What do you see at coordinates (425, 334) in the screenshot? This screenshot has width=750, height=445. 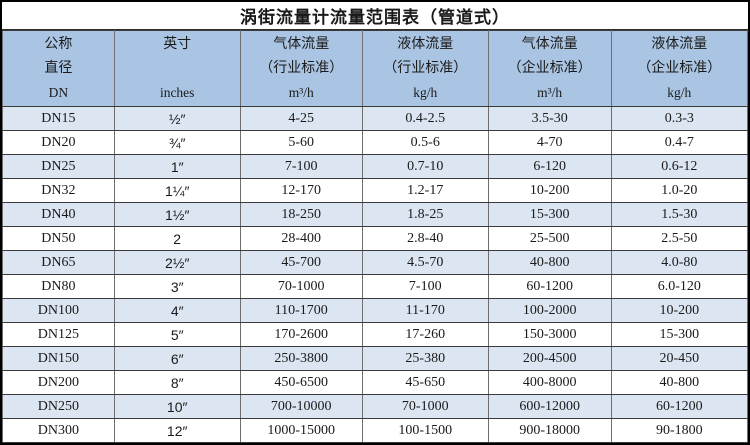 I see `table-cell: 17-260` at bounding box center [425, 334].